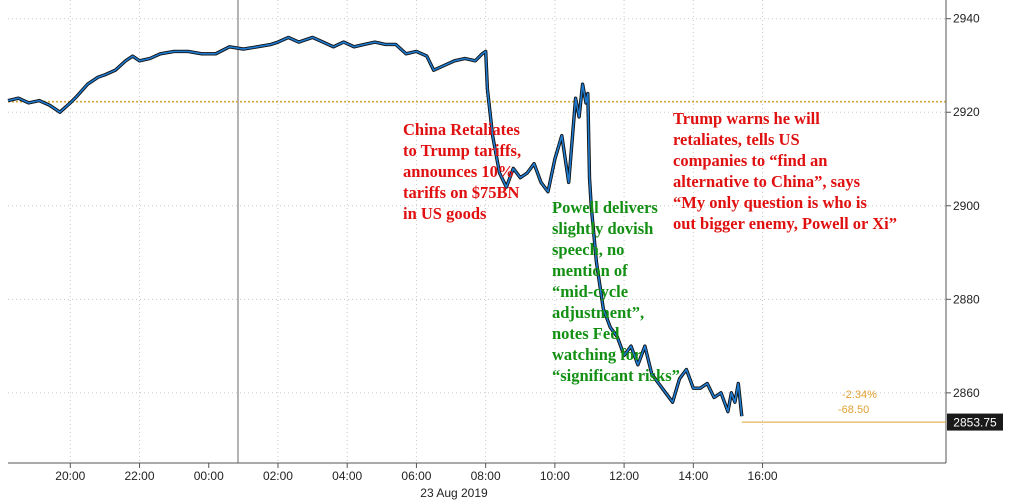 The width and height of the screenshot is (1012, 501). Describe the element at coordinates (616, 375) in the screenshot. I see `annotation-line: “significant risks”` at that location.